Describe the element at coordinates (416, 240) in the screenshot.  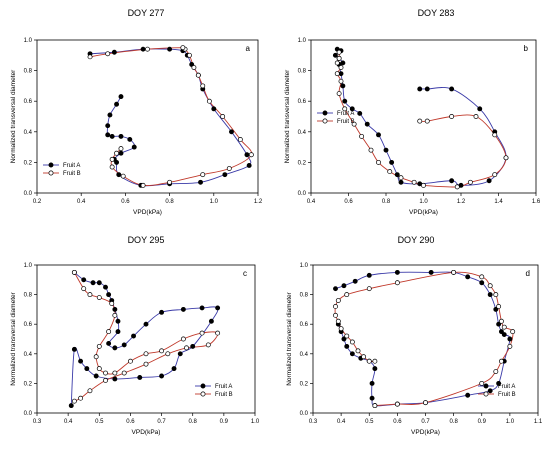
I see `chart-title: DOY 290` at that location.